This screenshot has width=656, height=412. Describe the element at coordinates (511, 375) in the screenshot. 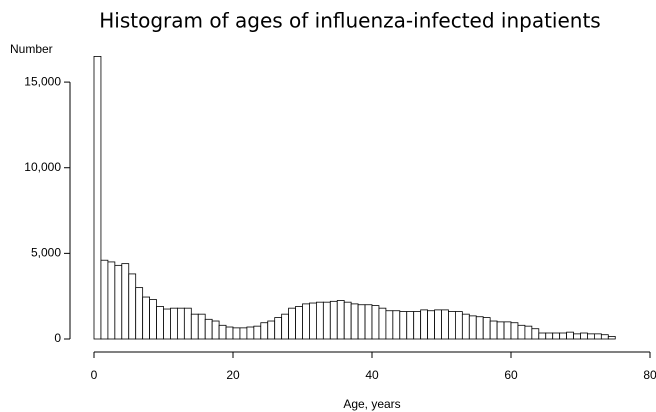

I see `x-tick-label: 60` at that location.